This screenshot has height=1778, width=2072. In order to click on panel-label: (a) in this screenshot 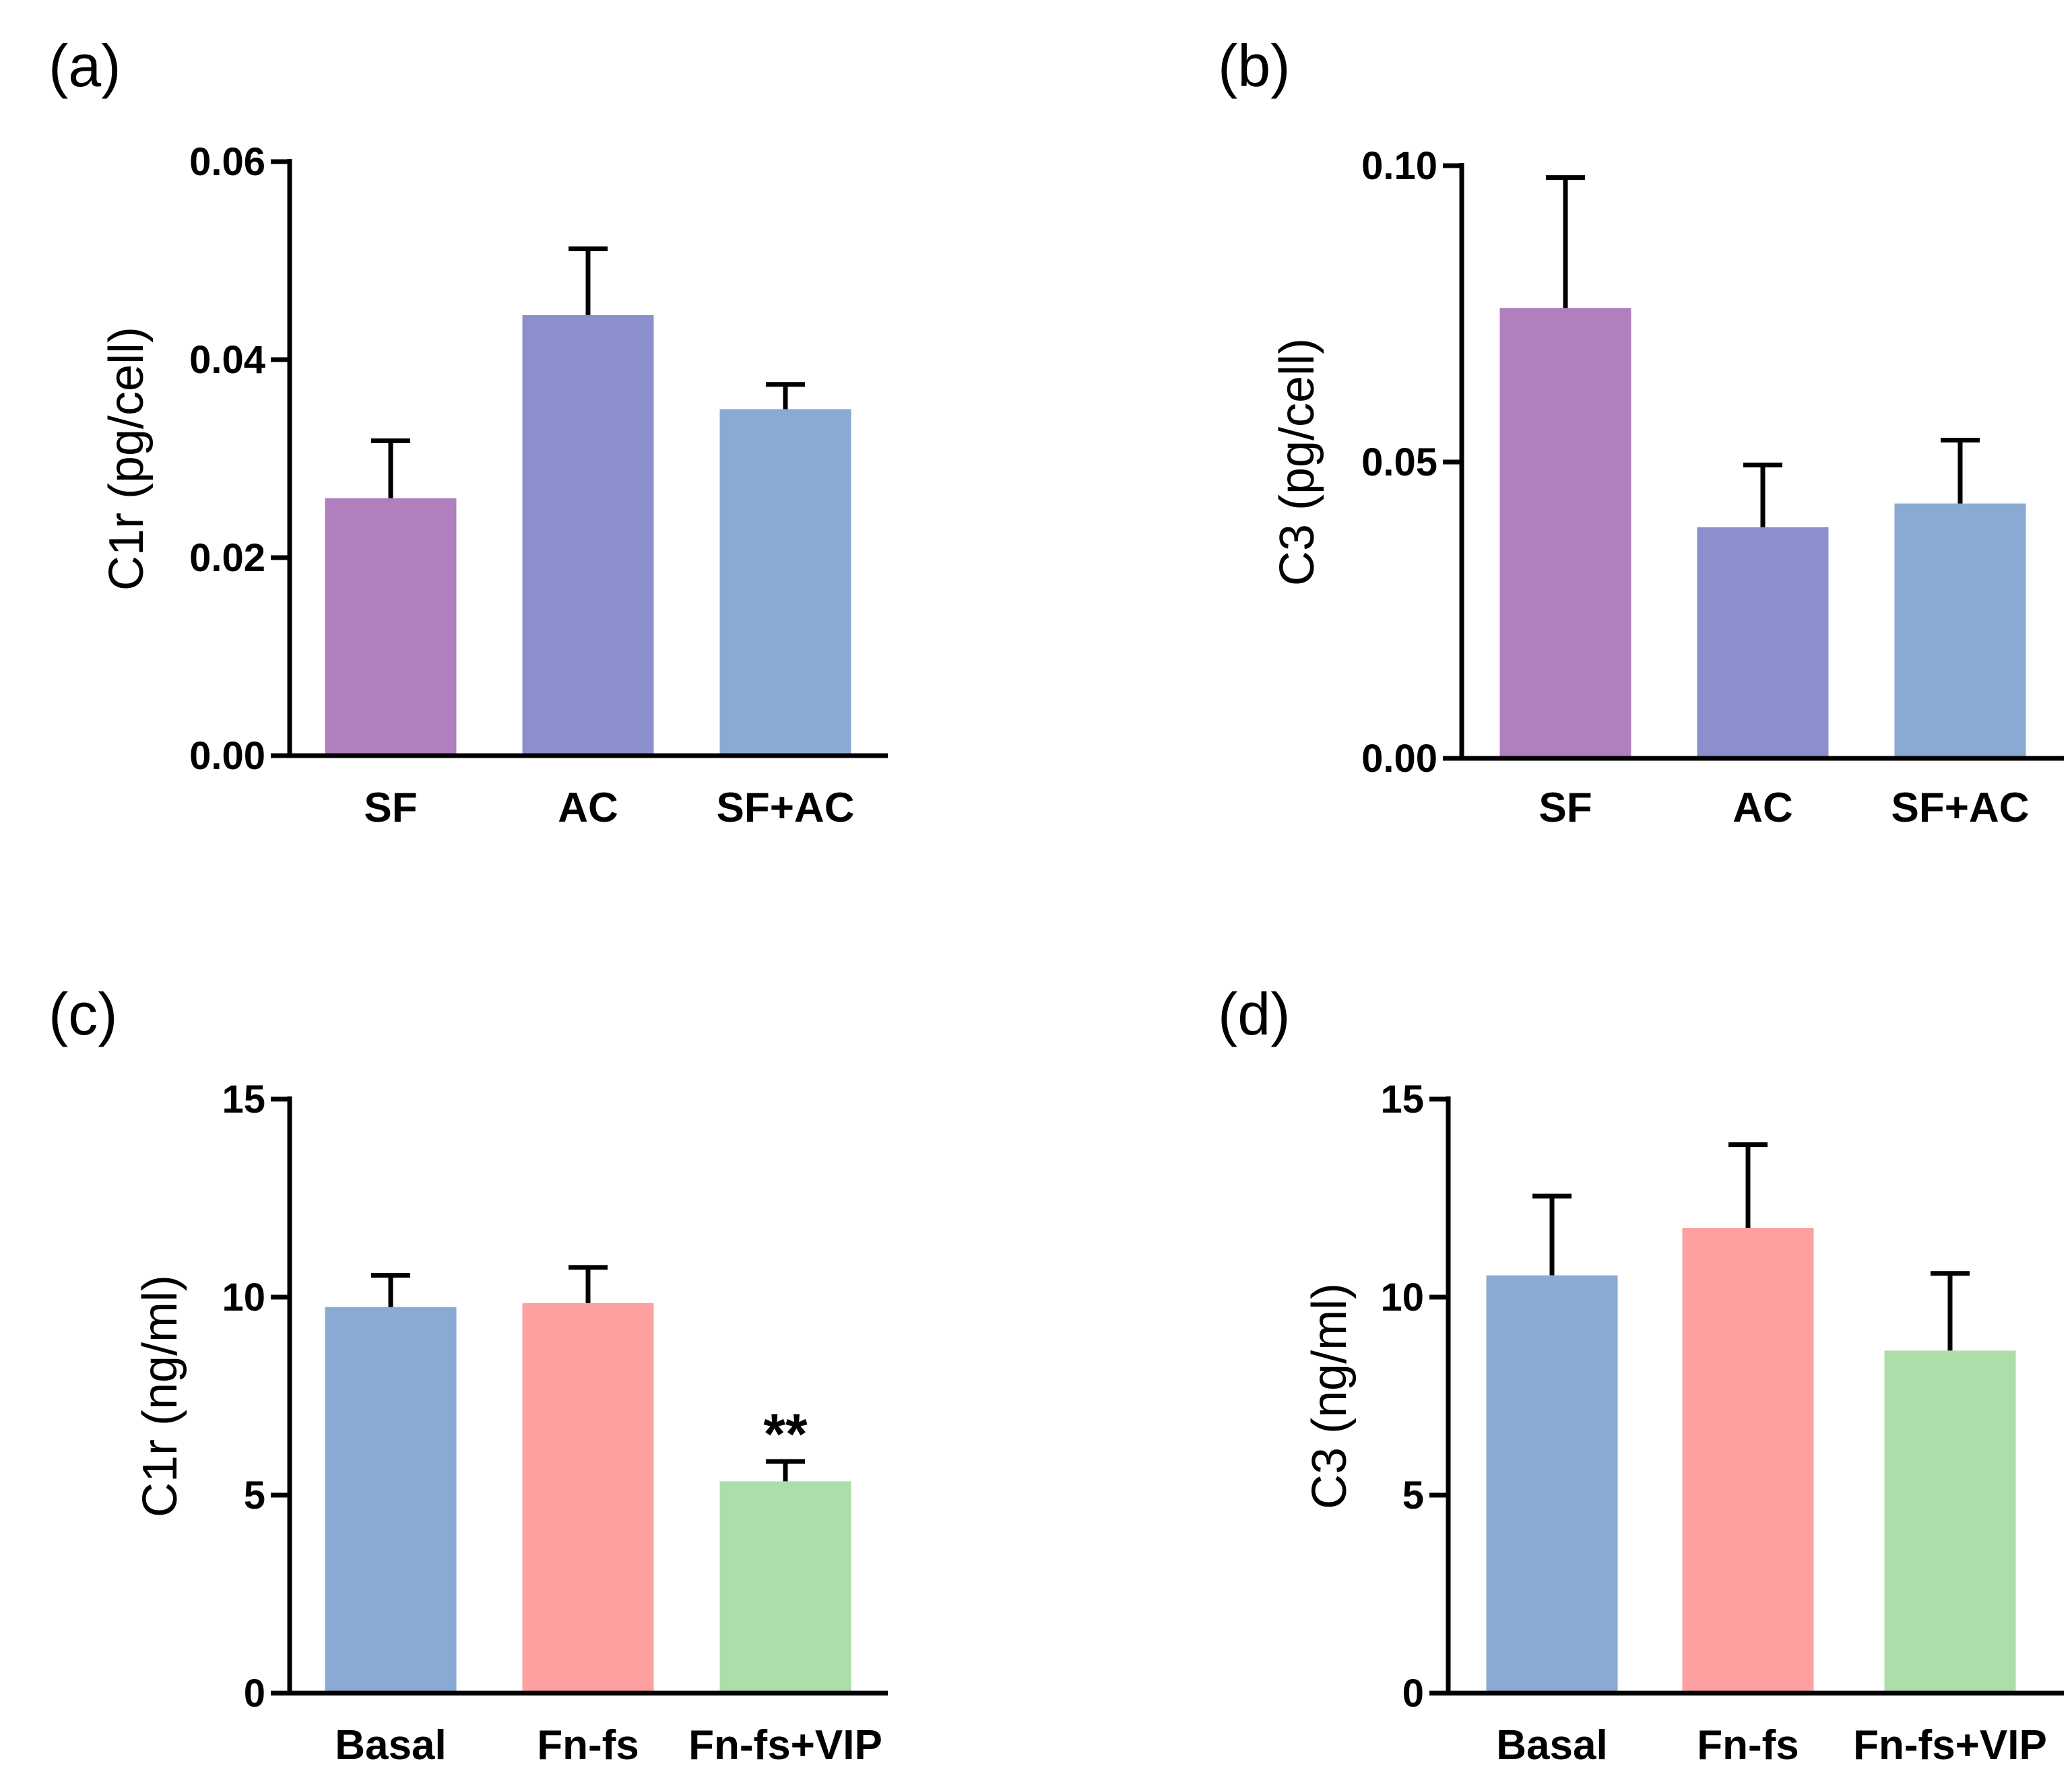, I will do `click(84, 65)`.